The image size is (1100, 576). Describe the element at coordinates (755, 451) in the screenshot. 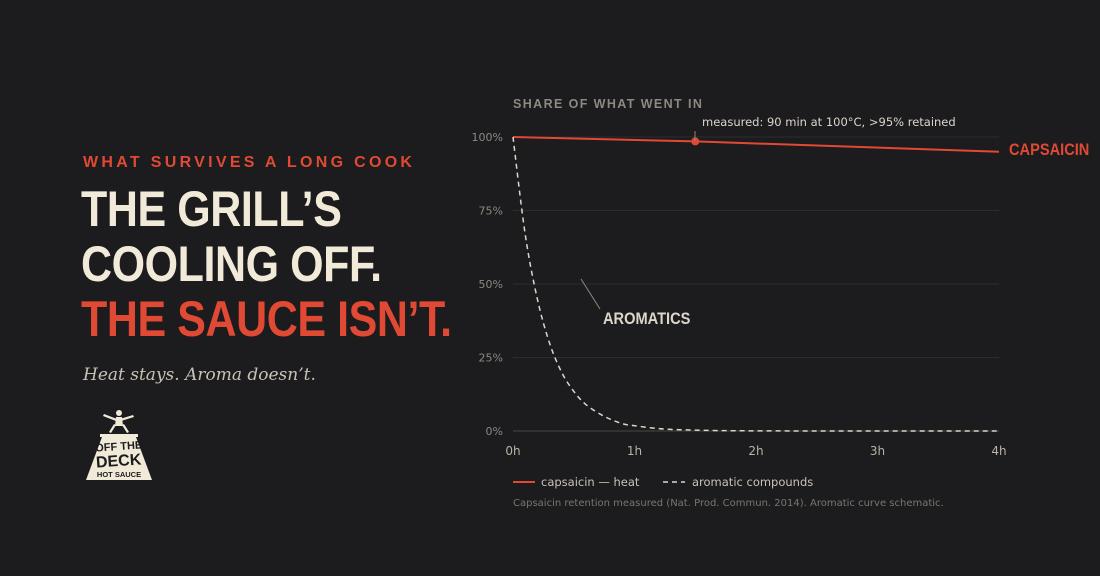

I see `x-tick-label: 2h` at that location.